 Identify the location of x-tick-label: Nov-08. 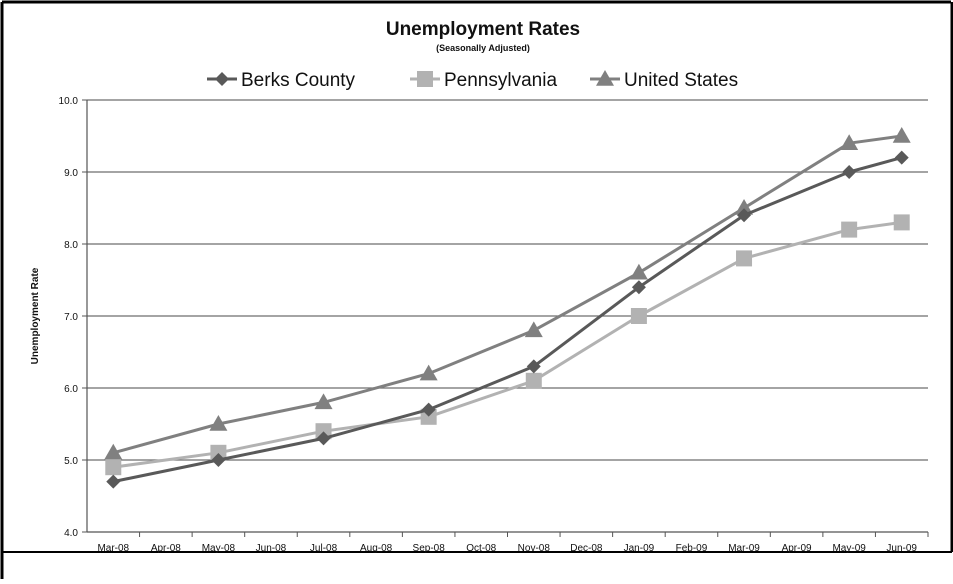
(534, 548).